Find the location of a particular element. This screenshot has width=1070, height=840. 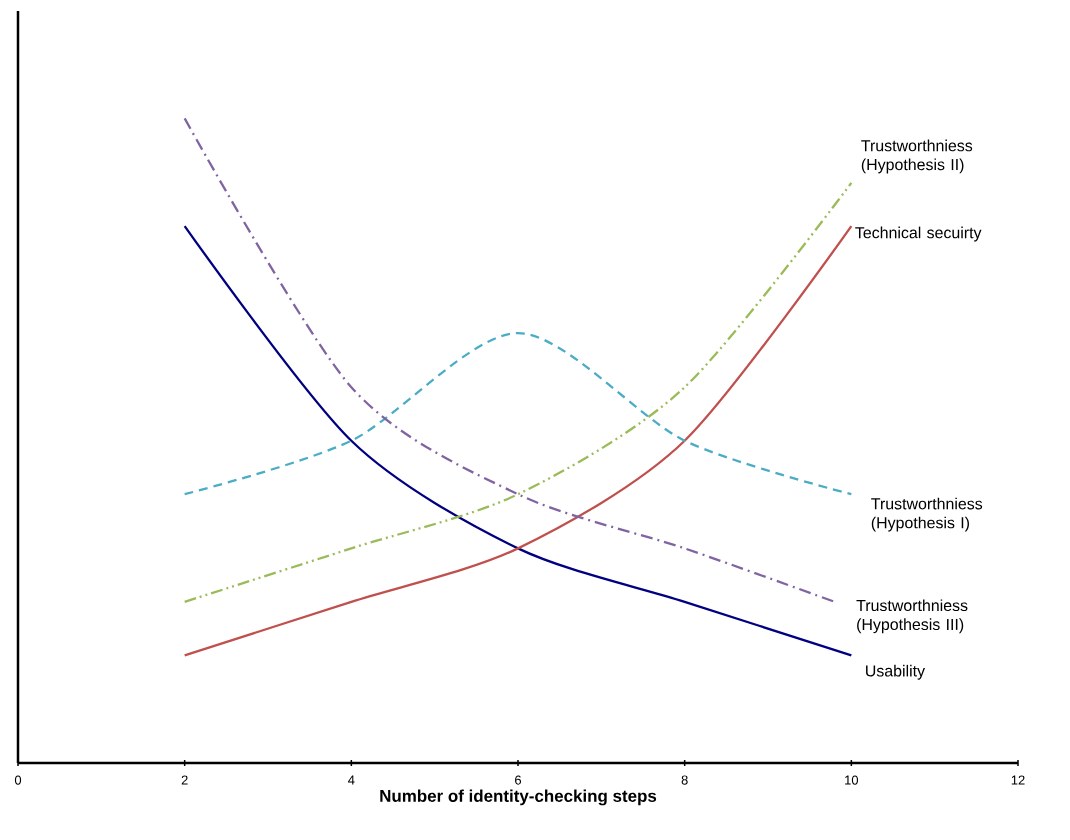

series-label: Trustworthniess (Hypothesis II) is located at coordinates (917, 156).